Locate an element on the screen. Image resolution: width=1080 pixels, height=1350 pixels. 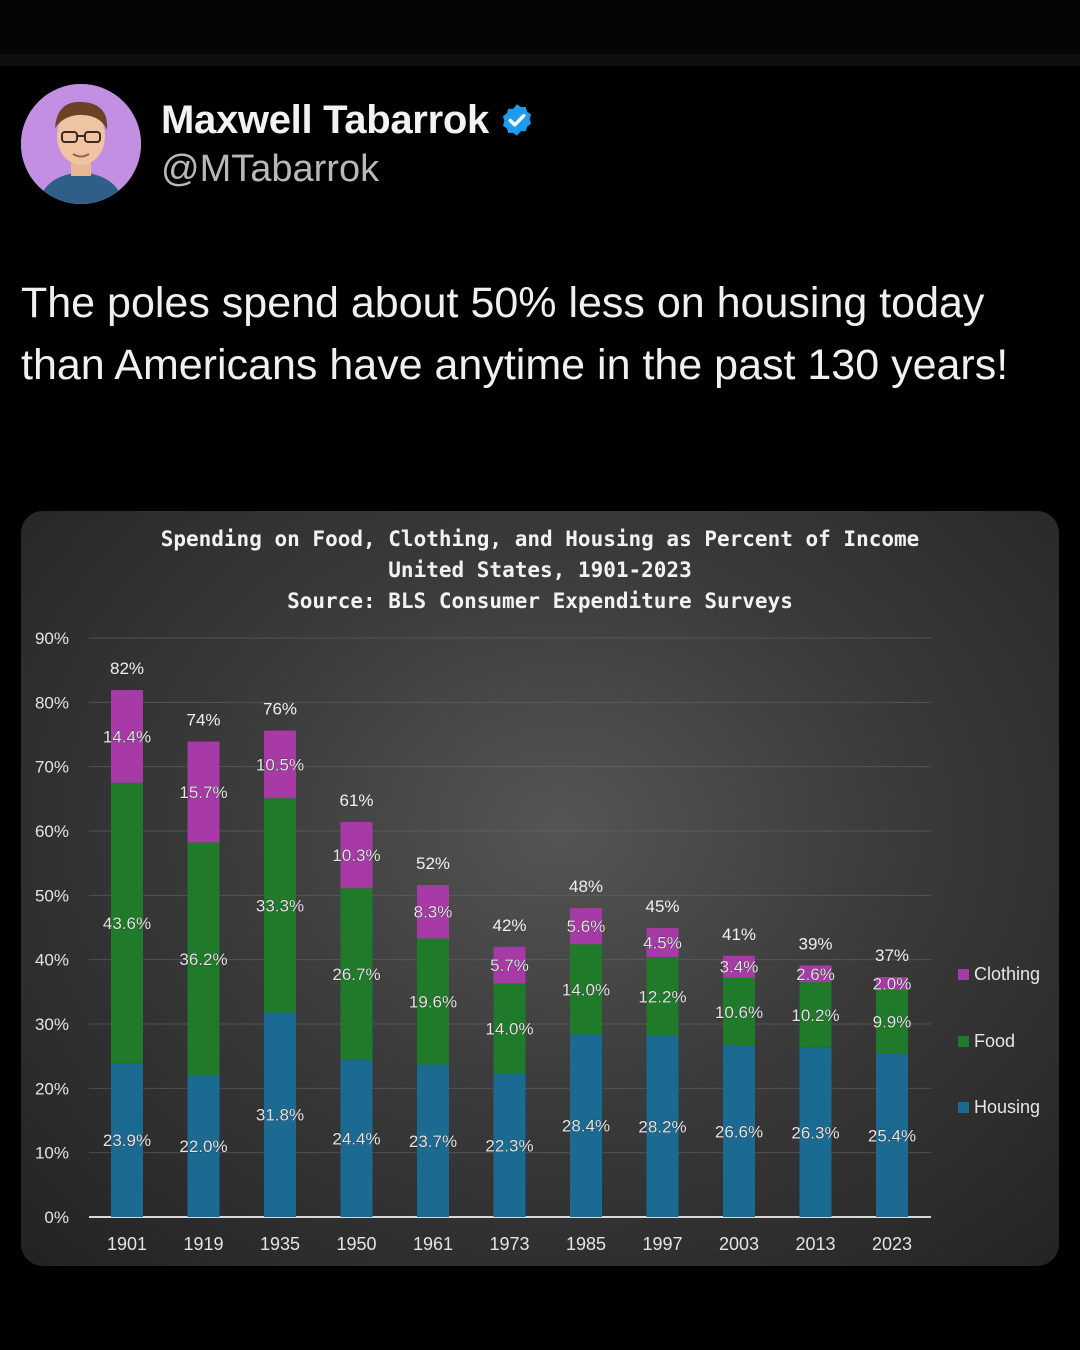
avatar is located at coordinates (81, 144).